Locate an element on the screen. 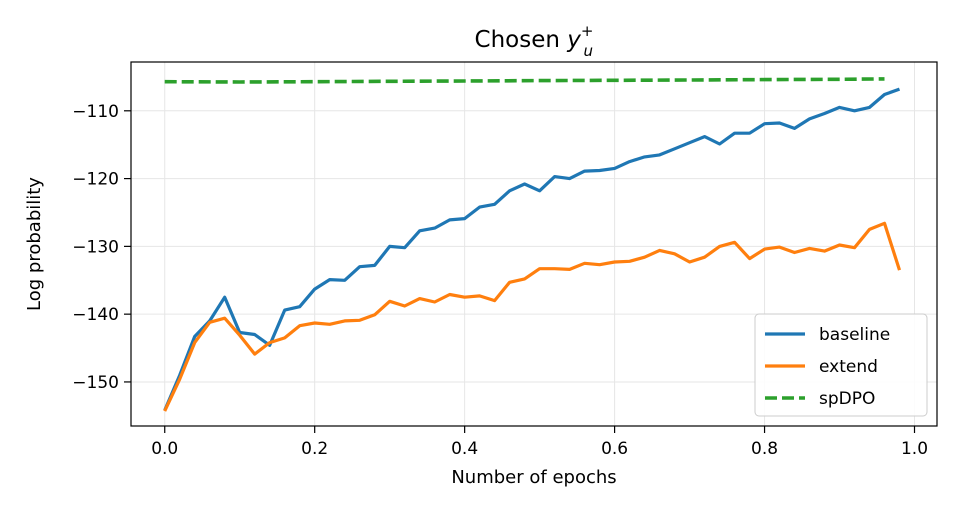 The height and width of the screenshot is (512, 960). y-axis-label: Log probability is located at coordinates (34, 244).